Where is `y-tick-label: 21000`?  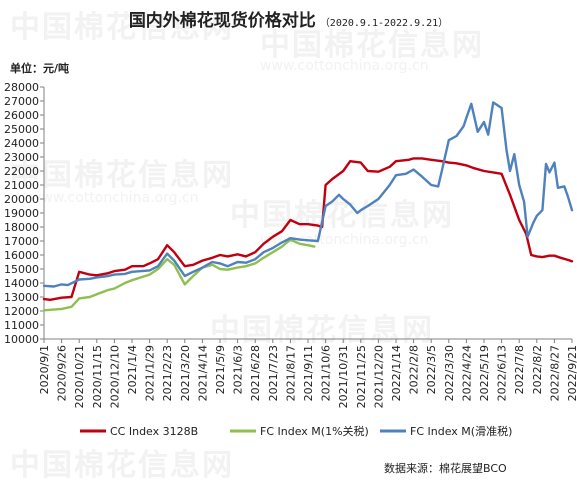
y-tick-label: 21000 is located at coordinates (21, 185).